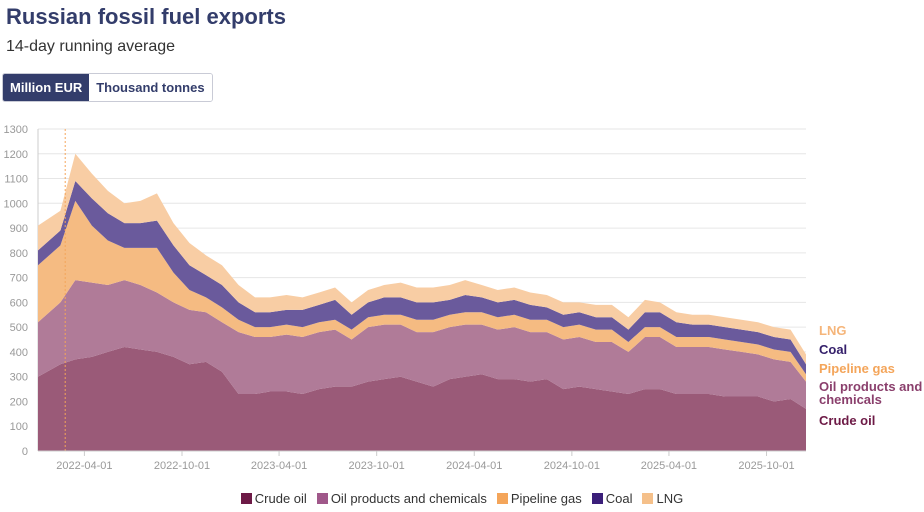 This screenshot has width=924, height=512. What do you see at coordinates (146, 16) in the screenshot?
I see `page-title: Russian fossil fuel exports` at bounding box center [146, 16].